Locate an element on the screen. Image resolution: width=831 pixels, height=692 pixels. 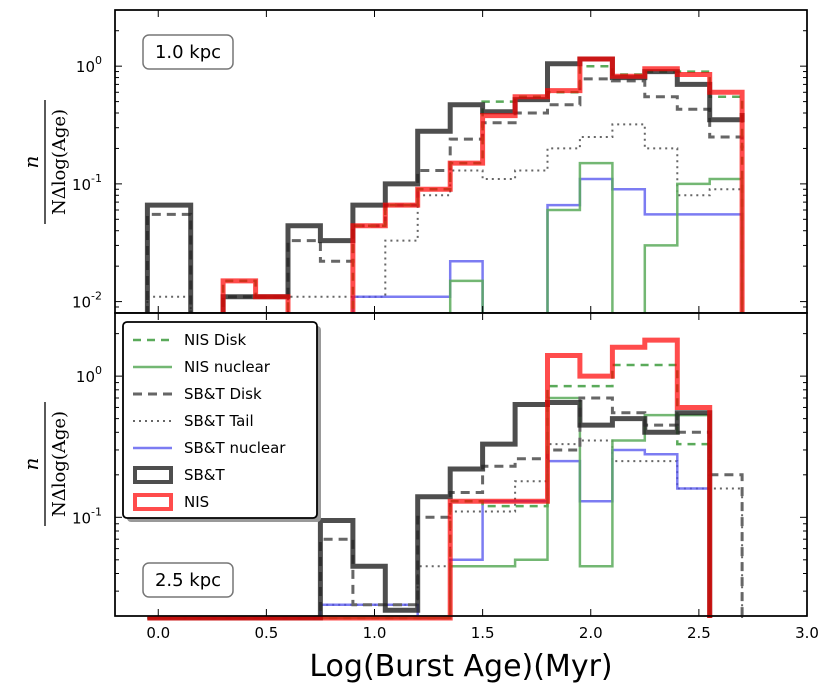
x-axis-tick-labels: 0.0 0.5 1.0 1.5 2.0 2.5 3.0 is located at coordinates (482, 633).